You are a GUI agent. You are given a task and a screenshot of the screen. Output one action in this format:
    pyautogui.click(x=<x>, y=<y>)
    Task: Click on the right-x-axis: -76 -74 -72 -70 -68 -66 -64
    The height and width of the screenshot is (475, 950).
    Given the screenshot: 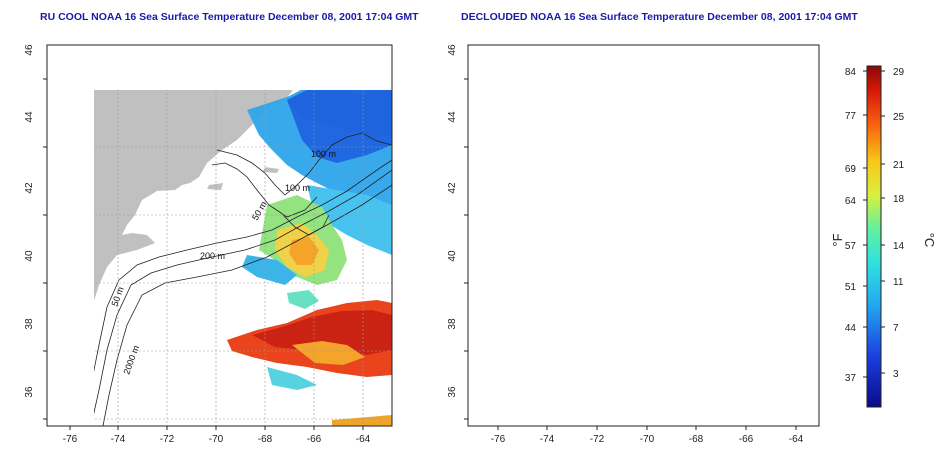 What is the action you would take?
    pyautogui.click(x=647, y=439)
    